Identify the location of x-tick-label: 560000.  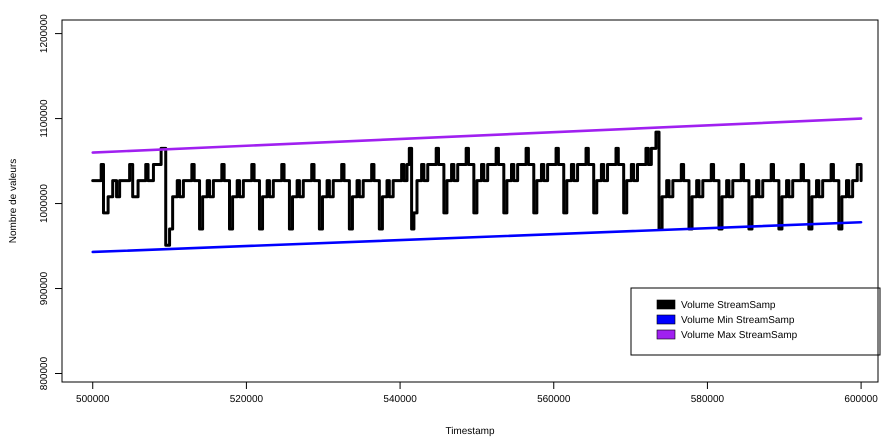
(554, 399).